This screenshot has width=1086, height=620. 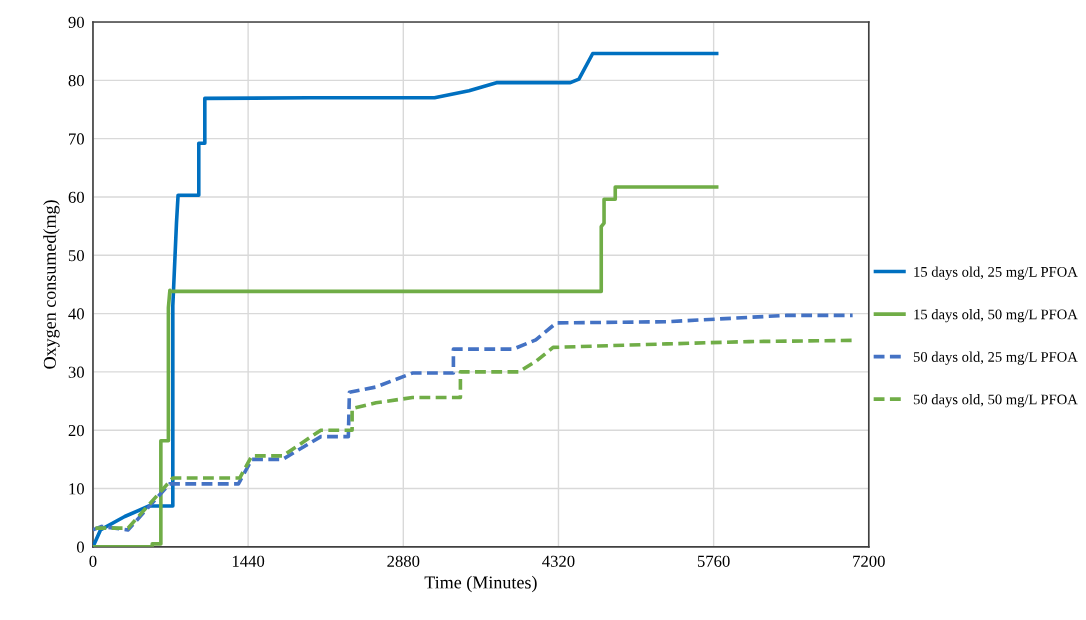 What do you see at coordinates (558, 561) in the screenshot?
I see `x-tick-label: 4320` at bounding box center [558, 561].